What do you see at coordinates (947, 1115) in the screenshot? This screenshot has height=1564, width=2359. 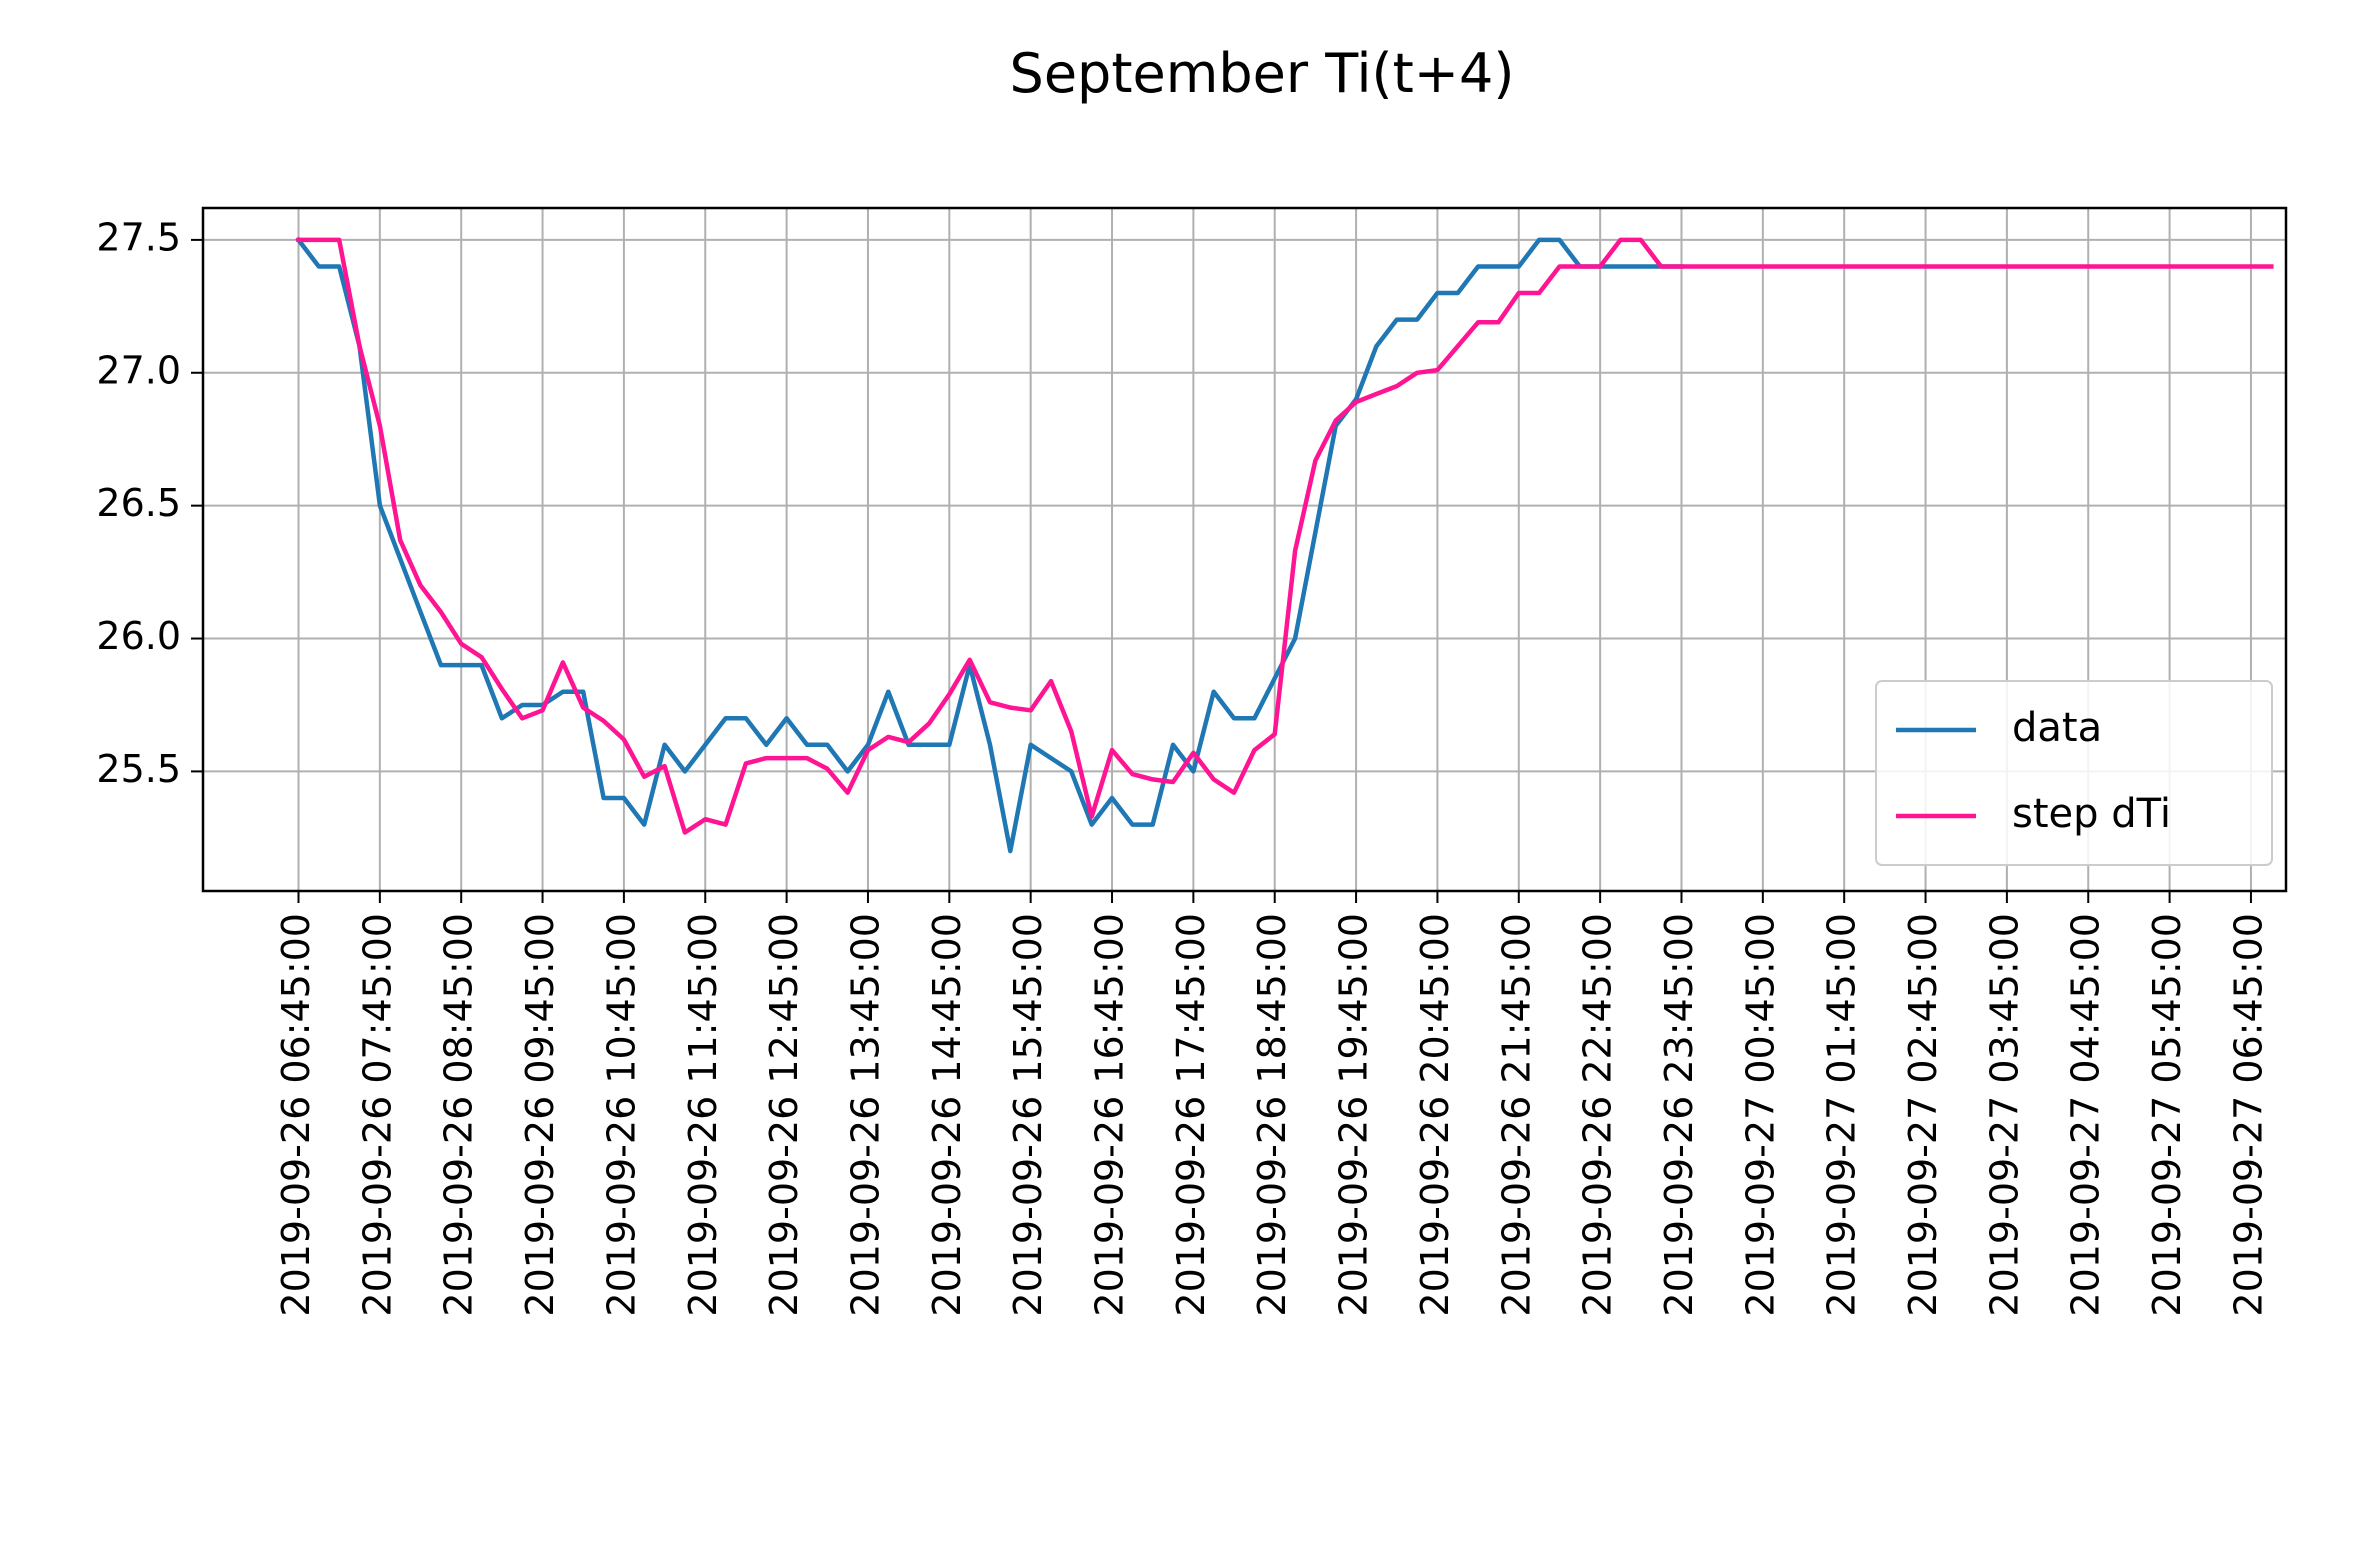 I see `x-tick-label: 2019-09-26 14:45:00` at bounding box center [947, 1115].